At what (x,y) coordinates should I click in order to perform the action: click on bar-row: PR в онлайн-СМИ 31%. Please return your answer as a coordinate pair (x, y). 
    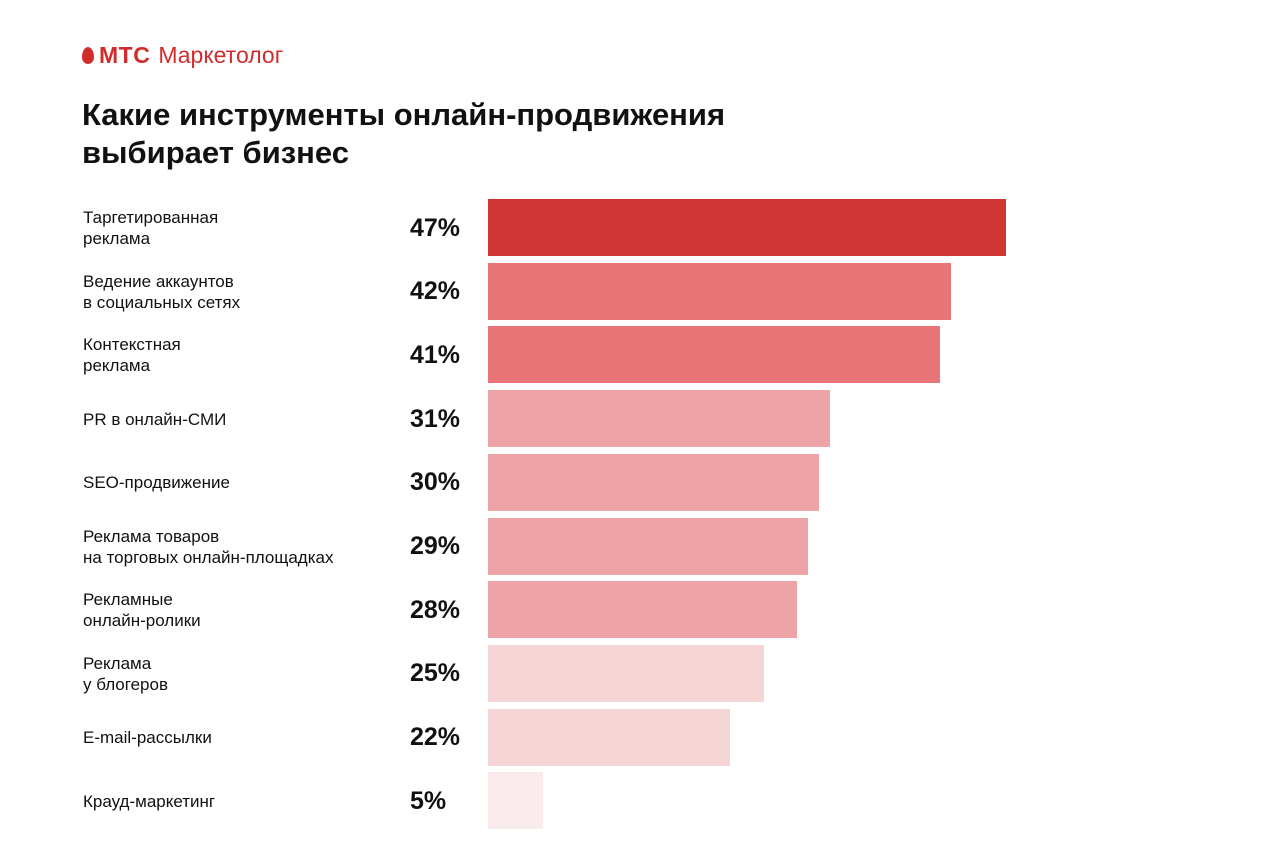
    Looking at the image, I should click on (640, 419).